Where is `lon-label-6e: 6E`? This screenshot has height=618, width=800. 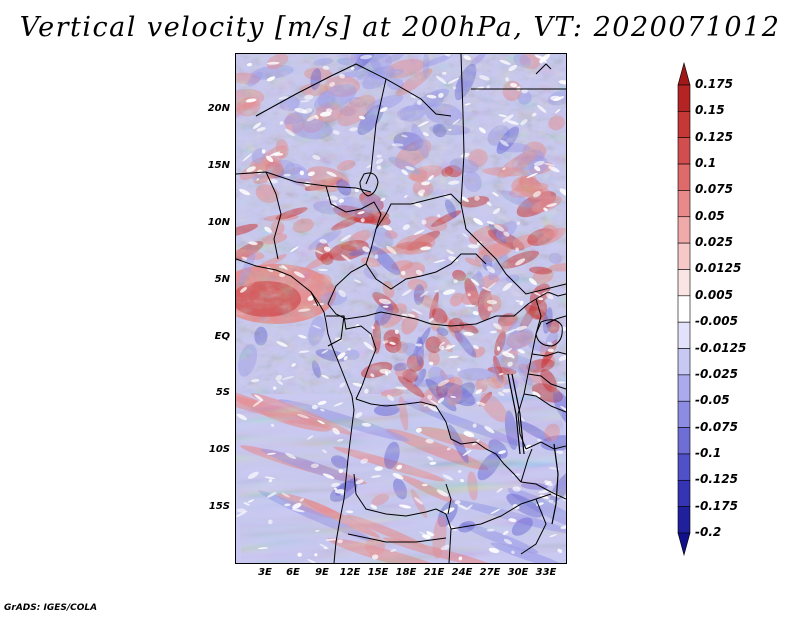
lon-label-6e: 6E is located at coordinates (293, 572).